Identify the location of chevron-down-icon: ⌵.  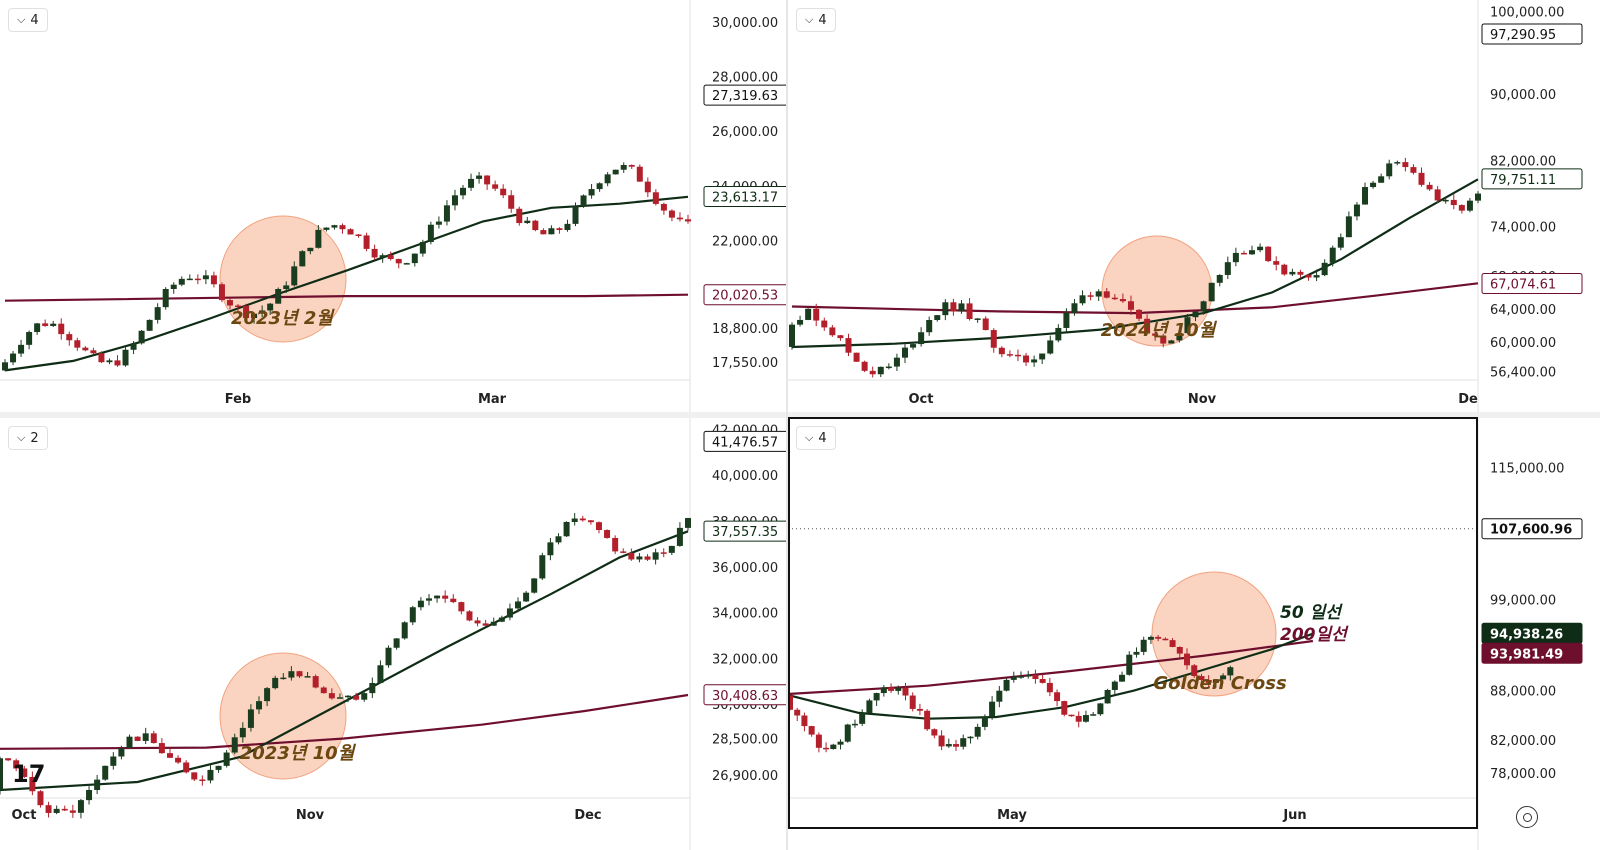
(809, 19).